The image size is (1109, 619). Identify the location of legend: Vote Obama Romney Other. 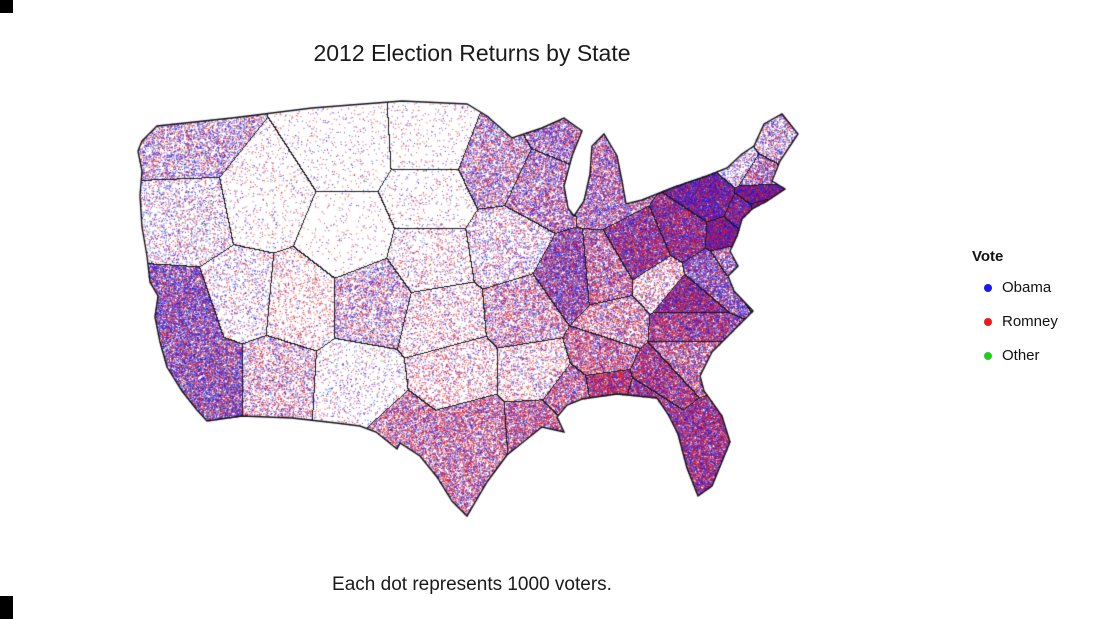
(1015, 314).